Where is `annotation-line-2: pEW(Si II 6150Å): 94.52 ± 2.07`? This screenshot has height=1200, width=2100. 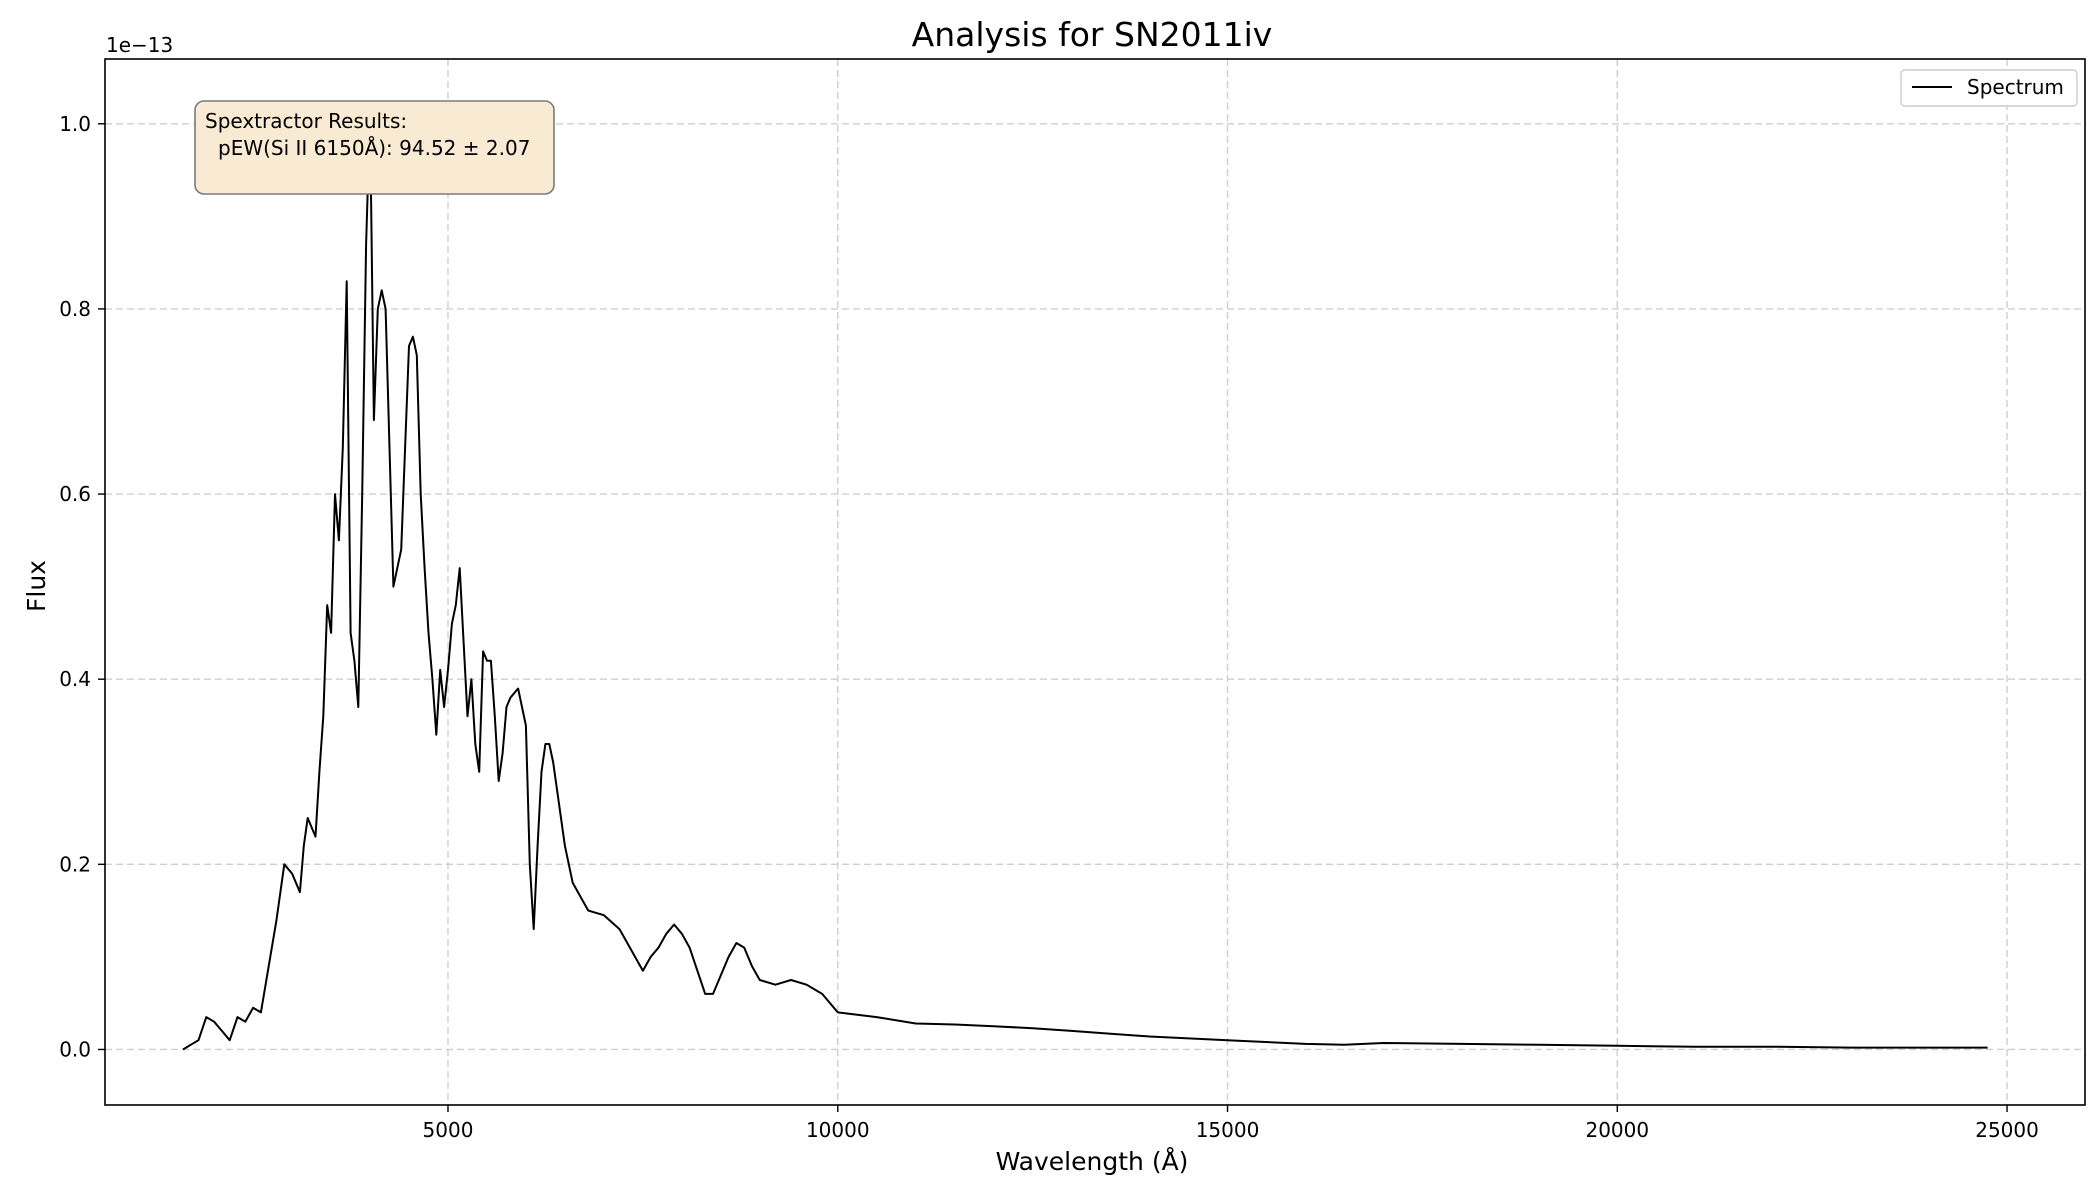 annotation-line-2: pEW(Si II 6150Å): 94.52 ± 2.07 is located at coordinates (374, 148).